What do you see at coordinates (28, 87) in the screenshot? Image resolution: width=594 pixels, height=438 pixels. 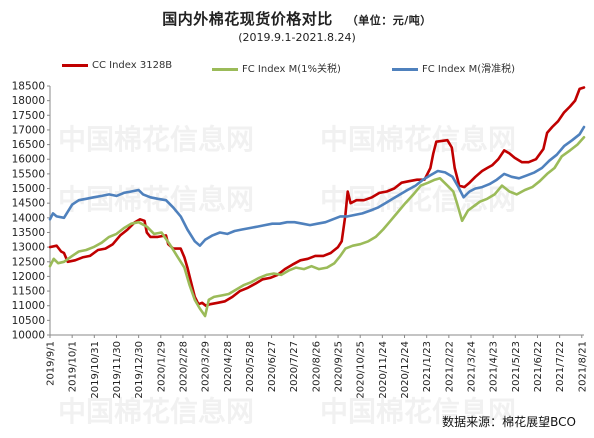 I see `y-tick-label: 18500` at bounding box center [28, 87].